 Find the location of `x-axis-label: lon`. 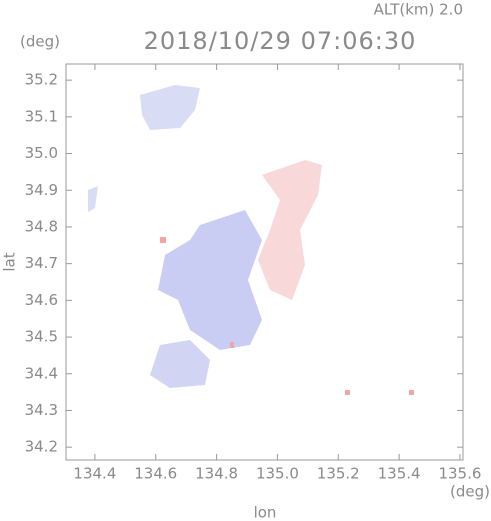

x-axis-label: lon is located at coordinates (265, 512).